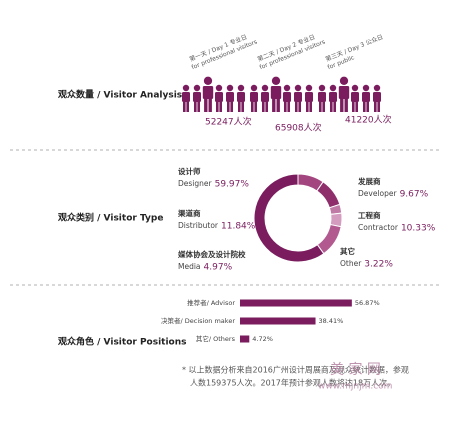 This screenshot has height=434, width=450. Describe the element at coordinates (216, 338) in the screenshot. I see `category-label: 其它/ Others` at that location.